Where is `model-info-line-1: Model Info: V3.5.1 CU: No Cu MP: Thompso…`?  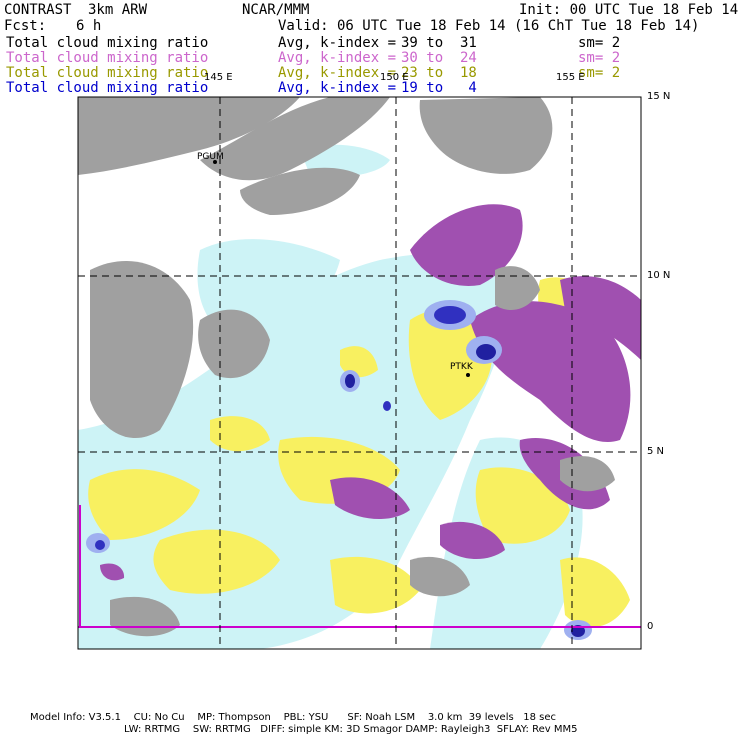 model-info-line-1: Model Info: V3.5.1 CU: No Cu MP: Thompso… is located at coordinates (293, 717).